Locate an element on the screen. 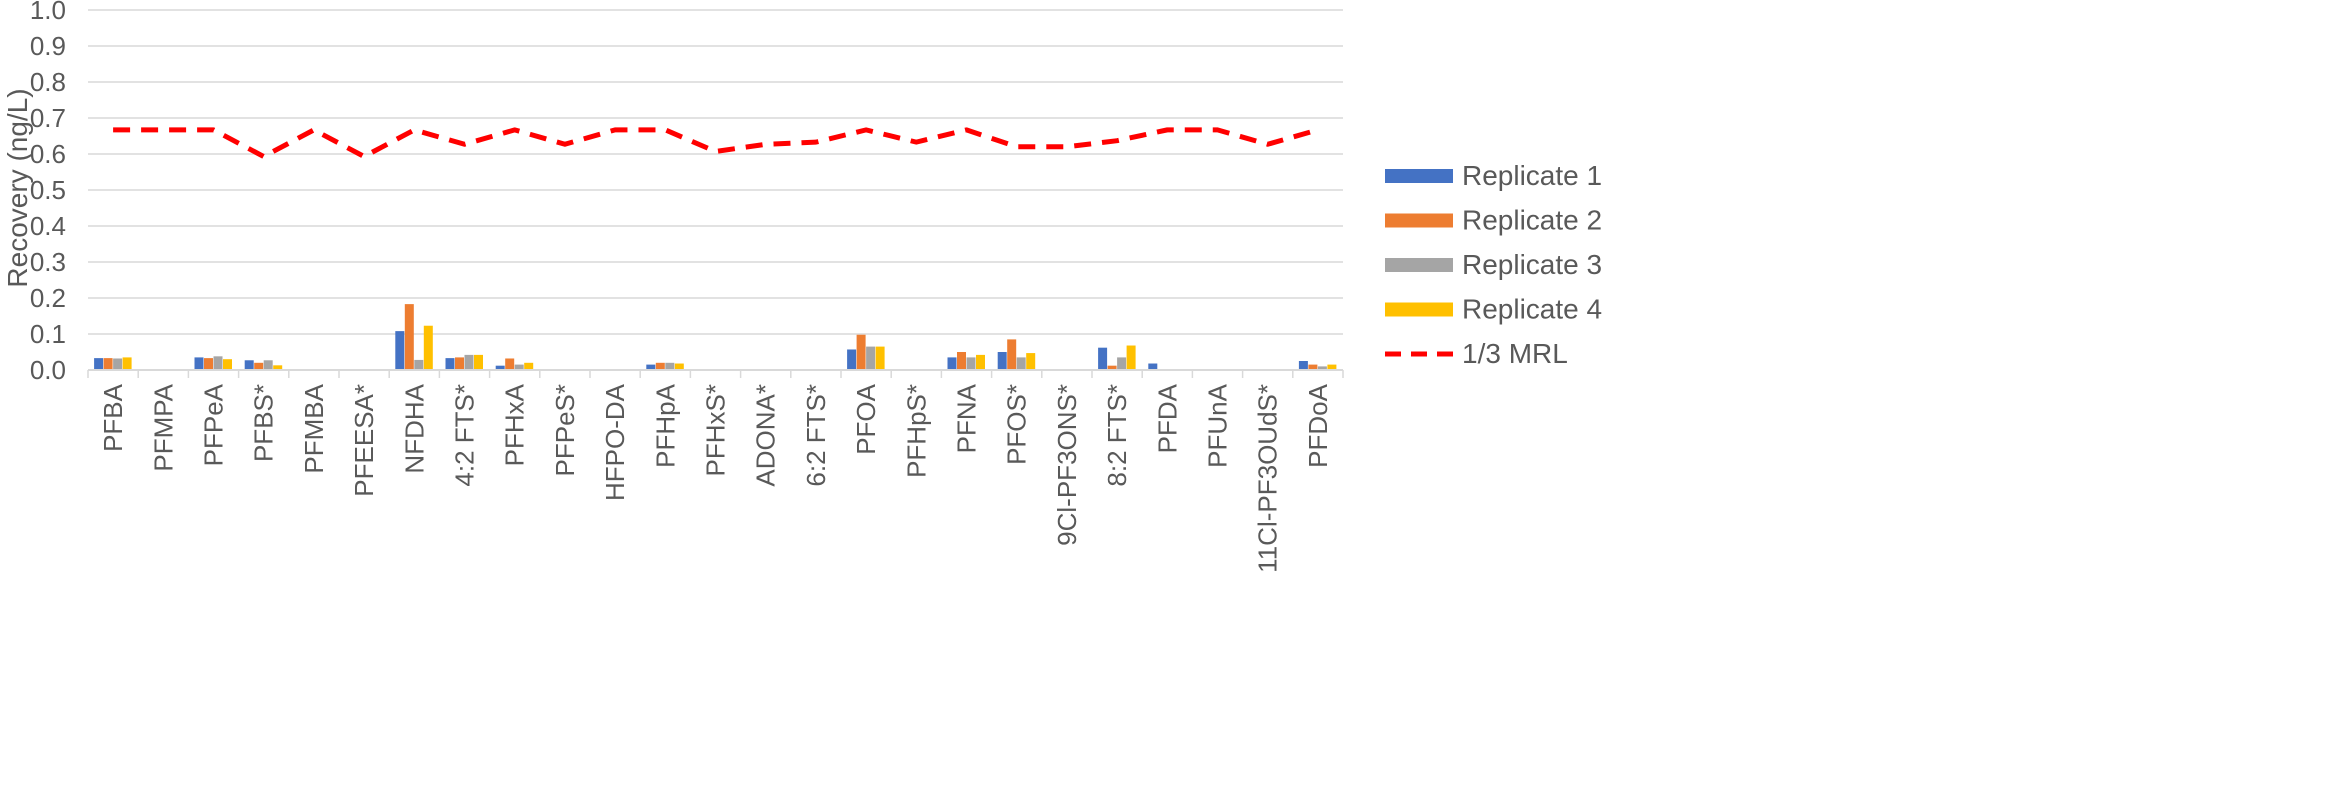  y-tick-label: 0.4 is located at coordinates (48, 226).